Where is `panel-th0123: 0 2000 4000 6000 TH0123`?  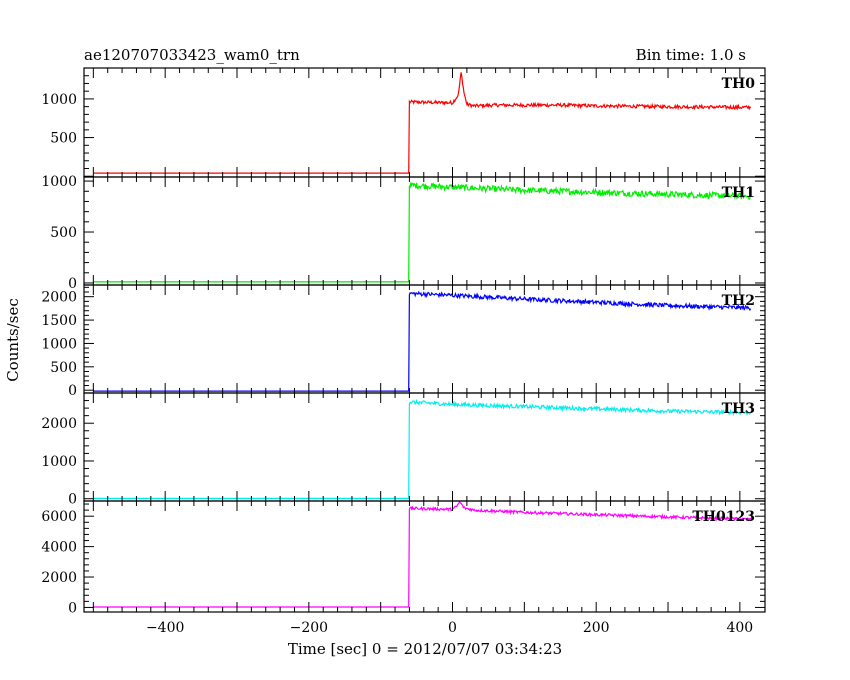 panel-th0123: 0 2000 4000 6000 TH0123 is located at coordinates (403, 558).